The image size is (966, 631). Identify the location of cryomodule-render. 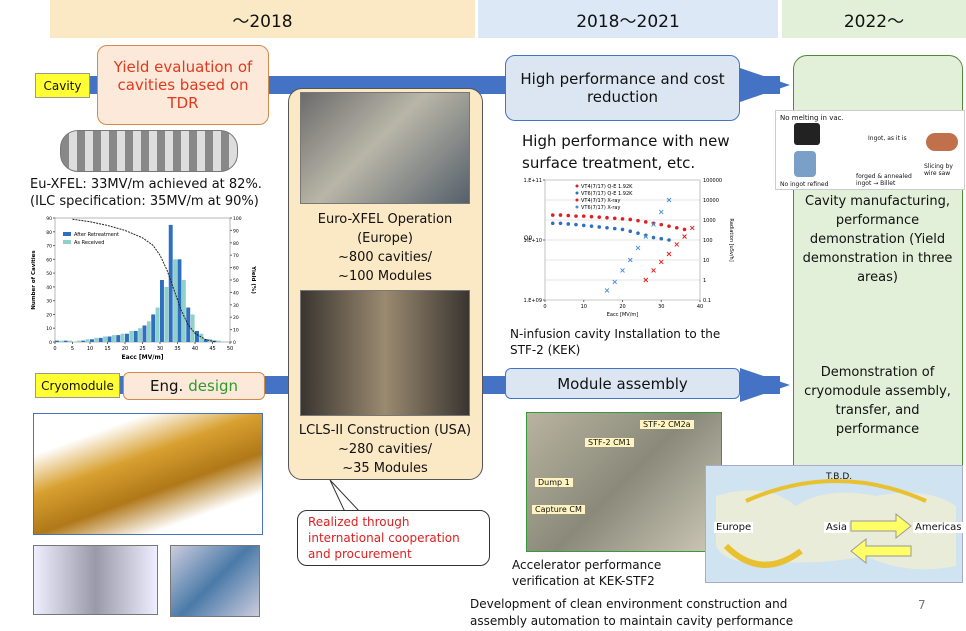
(148, 474).